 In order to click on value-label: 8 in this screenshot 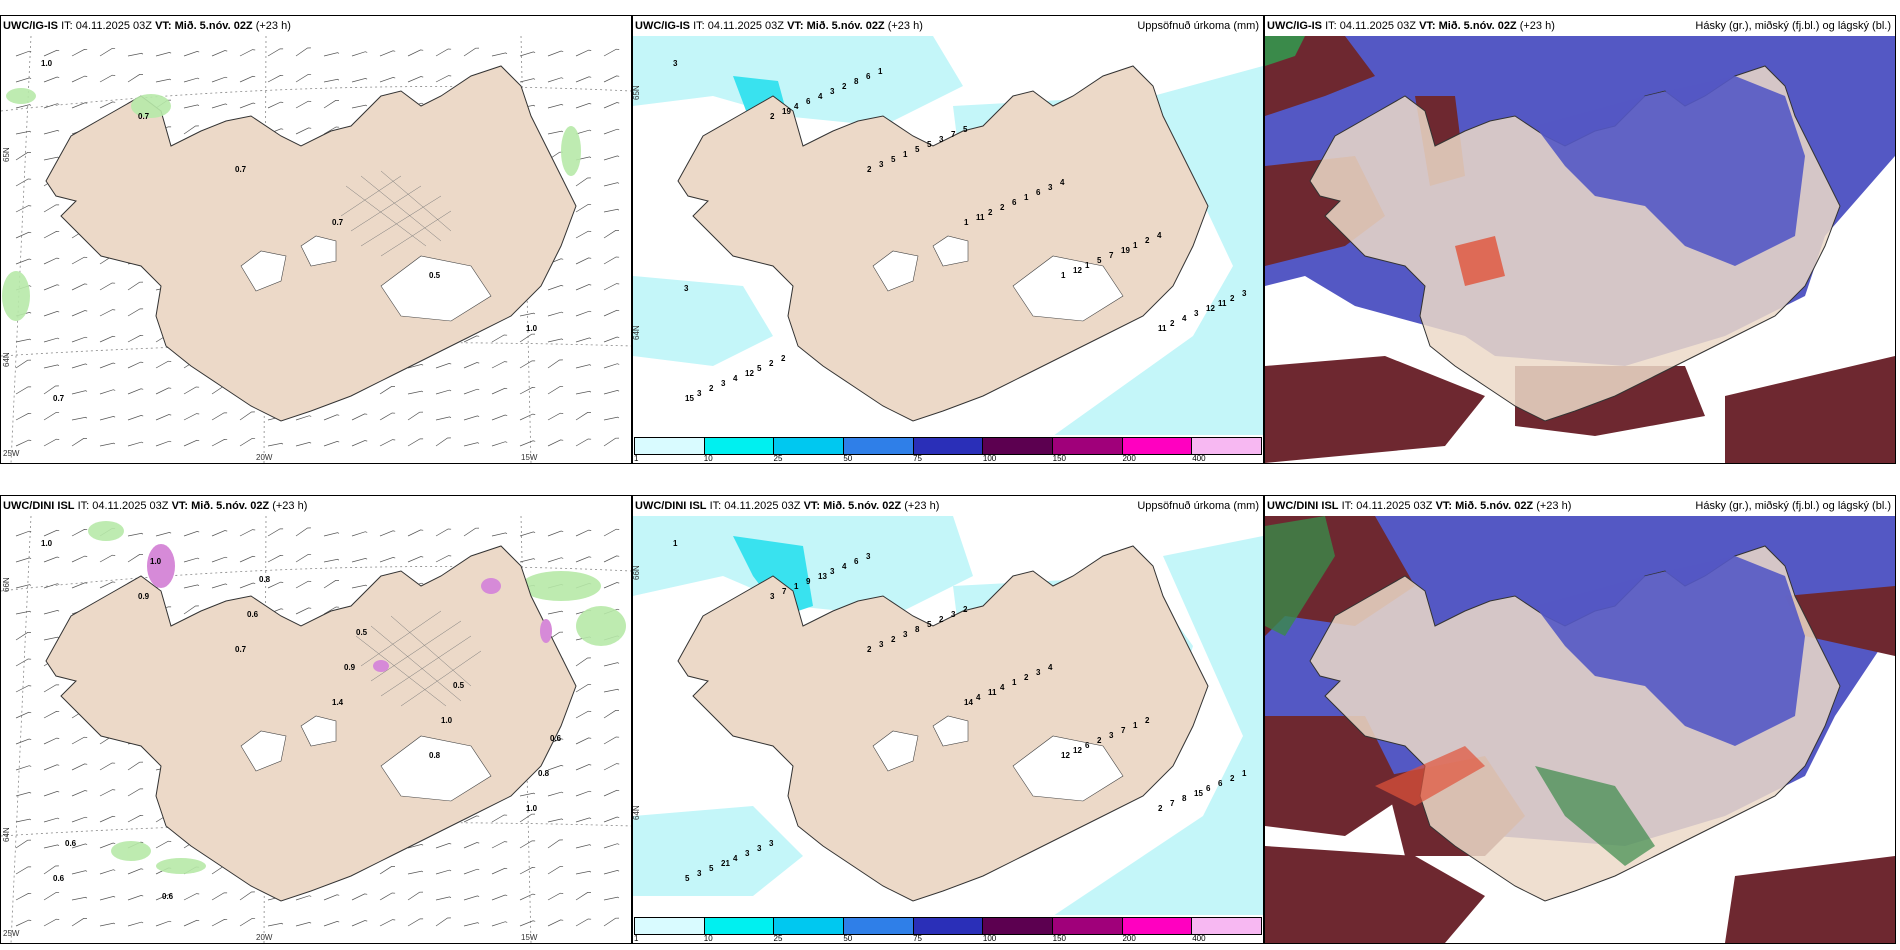, I will do `click(1184, 798)`.